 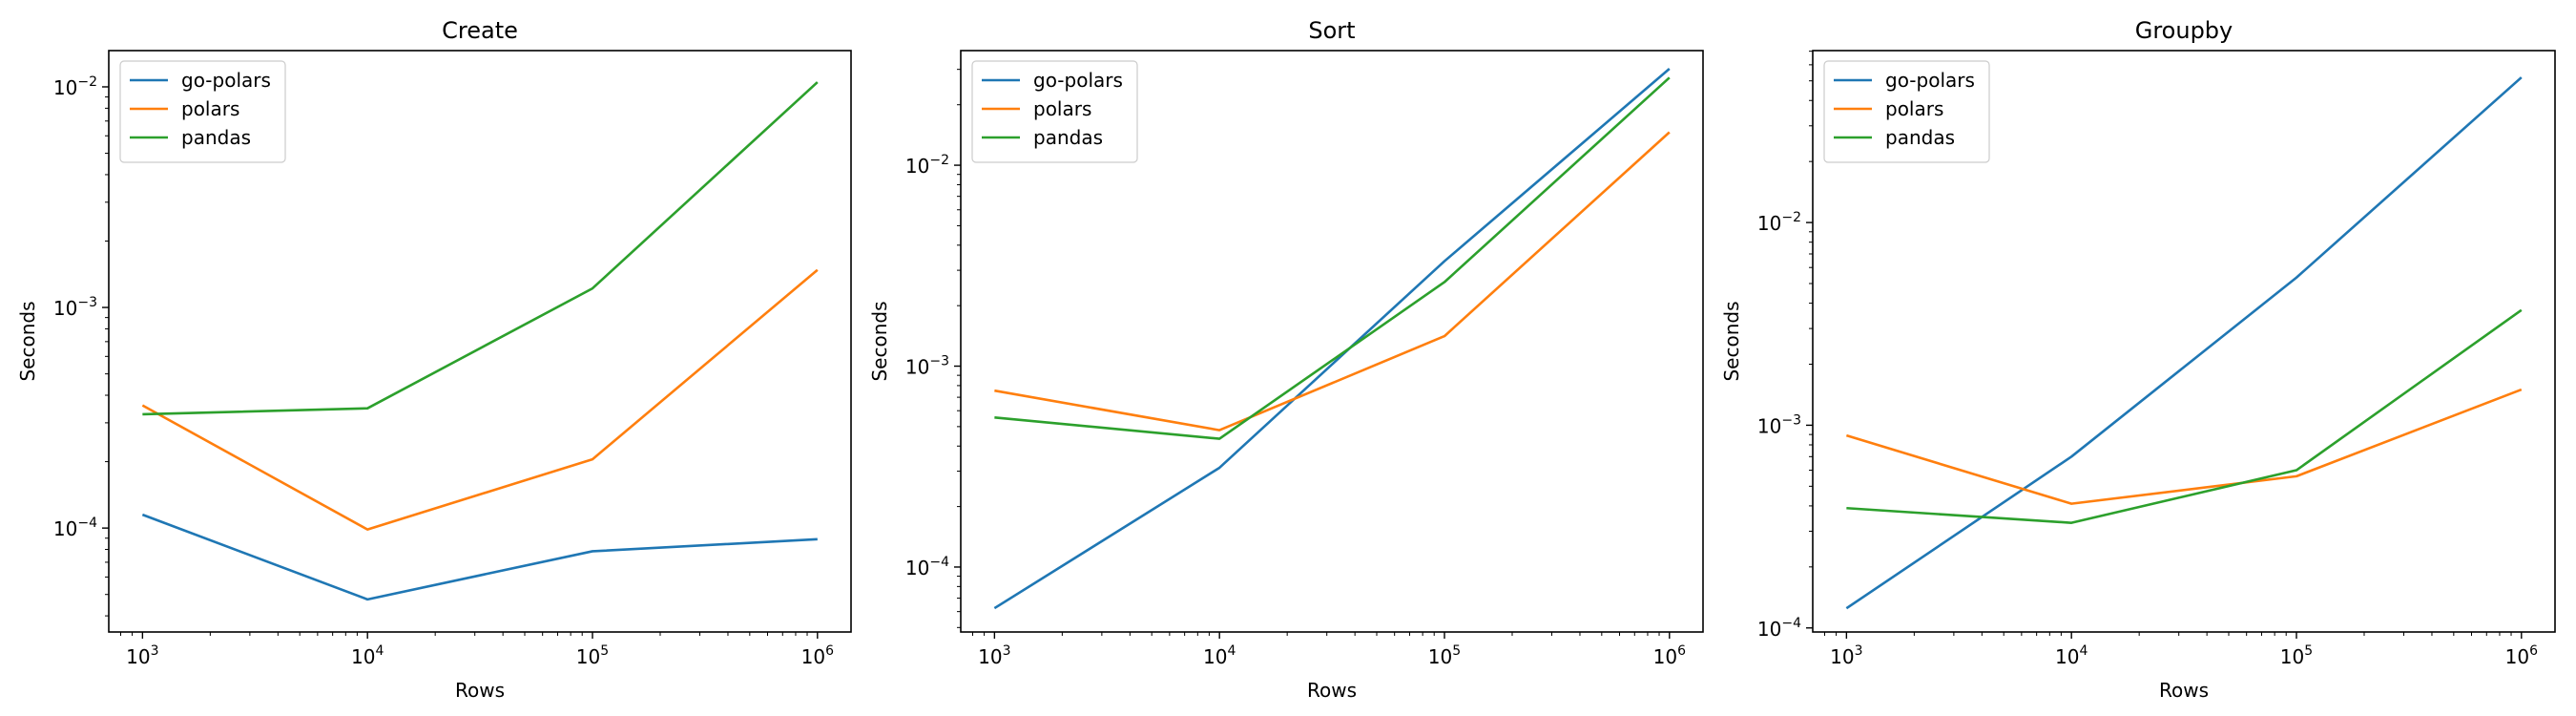 What do you see at coordinates (1914, 108) in the screenshot?
I see `groupby-legend-label-polars: polars` at bounding box center [1914, 108].